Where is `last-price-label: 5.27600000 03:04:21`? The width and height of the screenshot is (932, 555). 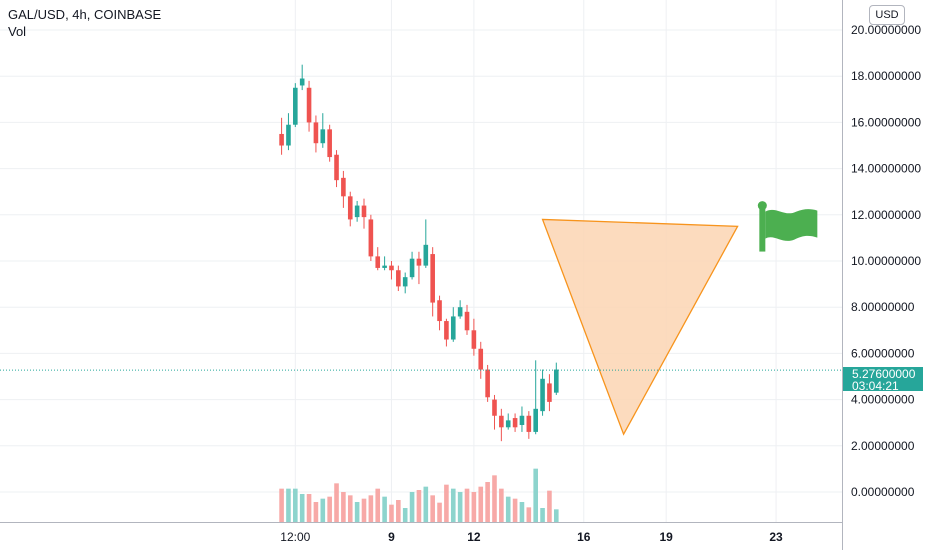 last-price-label: 5.27600000 03:04:21 is located at coordinates (883, 380).